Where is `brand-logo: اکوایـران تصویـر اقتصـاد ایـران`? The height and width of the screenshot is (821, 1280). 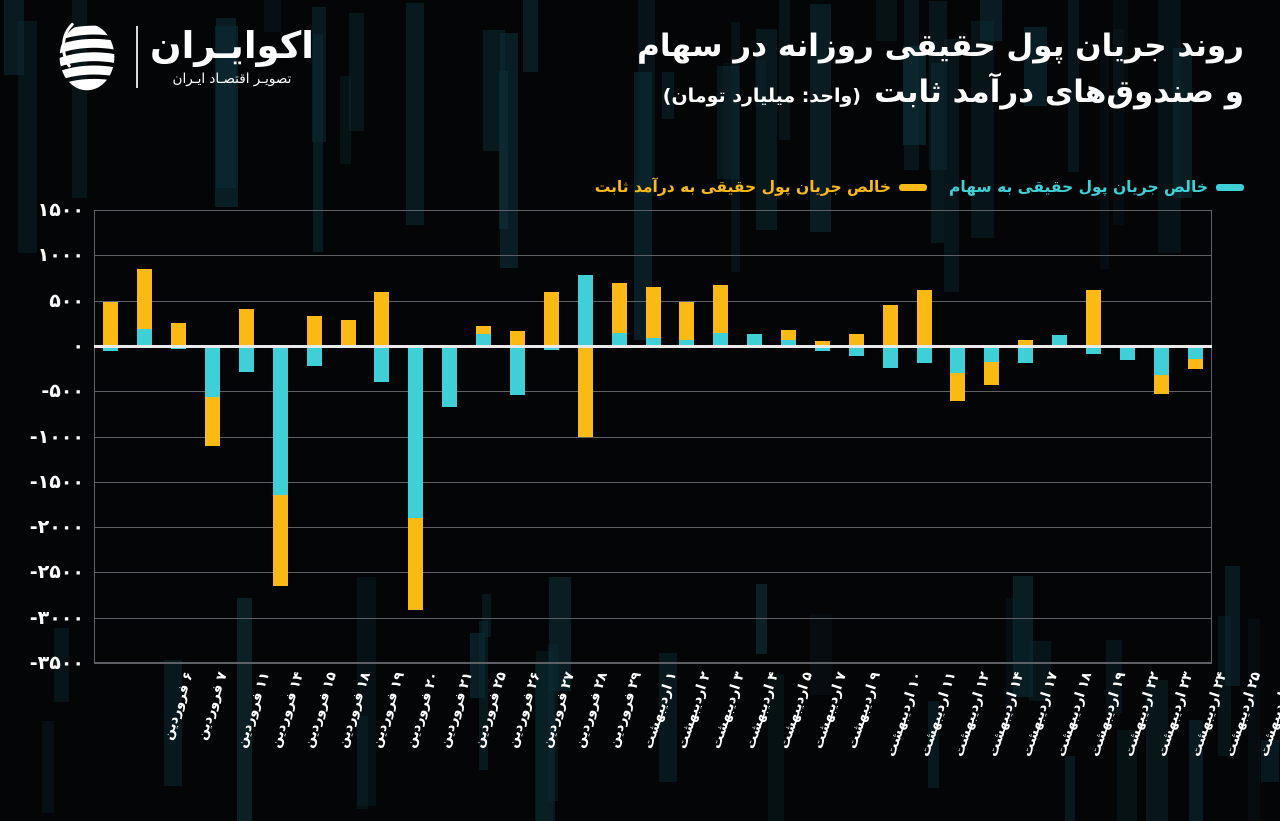
brand-logo: اکوایـران تصویـر اقتصـاد ایـران is located at coordinates (175, 57).